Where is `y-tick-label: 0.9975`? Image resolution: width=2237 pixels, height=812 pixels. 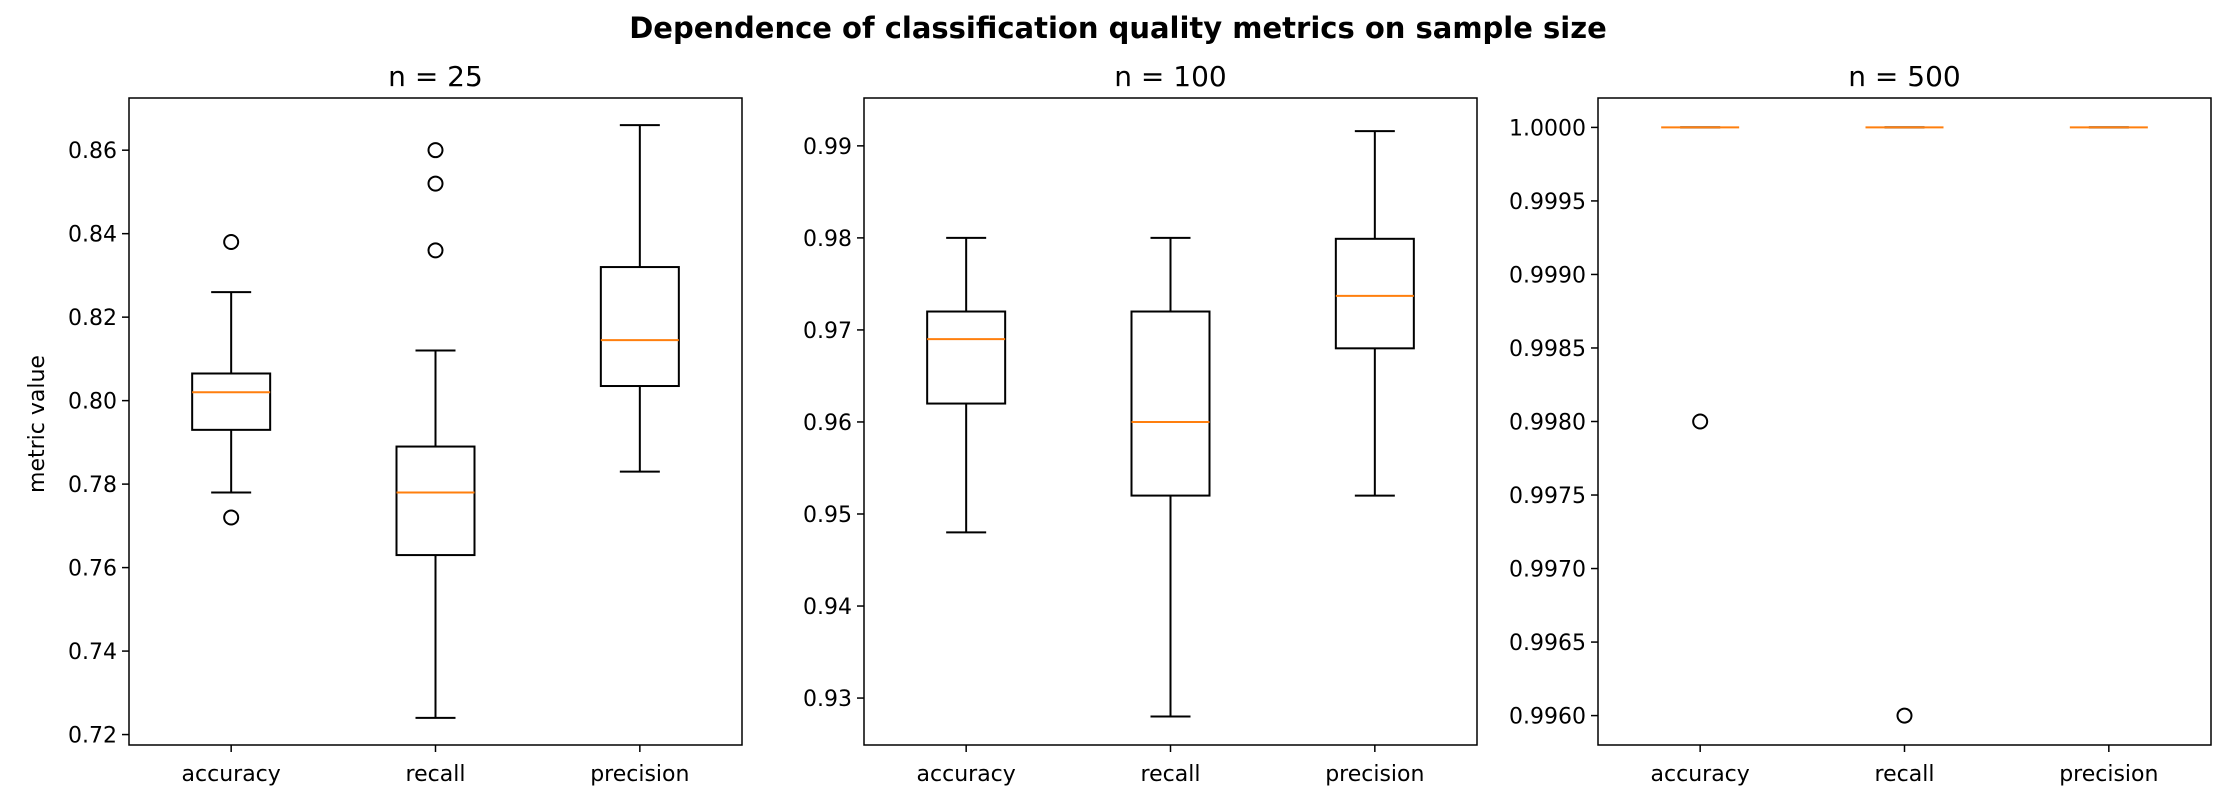 y-tick-label: 0.9975 is located at coordinates (1547, 496).